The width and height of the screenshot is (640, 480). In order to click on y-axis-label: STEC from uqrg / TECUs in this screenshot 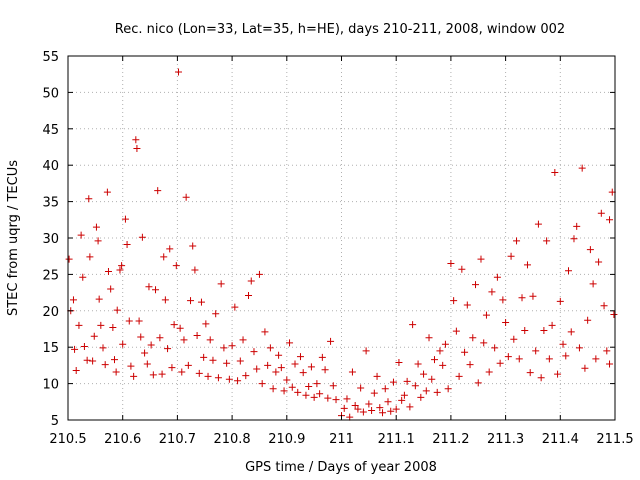, I will do `click(13, 238)`.